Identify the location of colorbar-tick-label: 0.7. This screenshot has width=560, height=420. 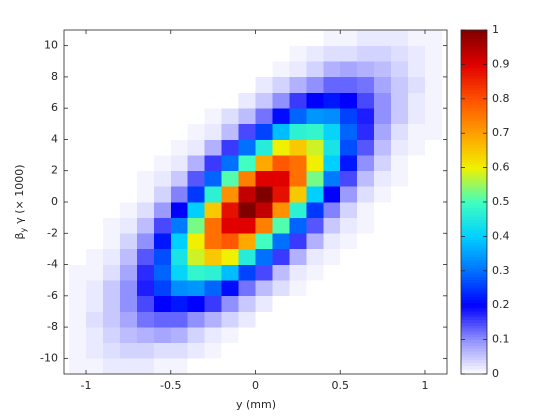
(501, 132).